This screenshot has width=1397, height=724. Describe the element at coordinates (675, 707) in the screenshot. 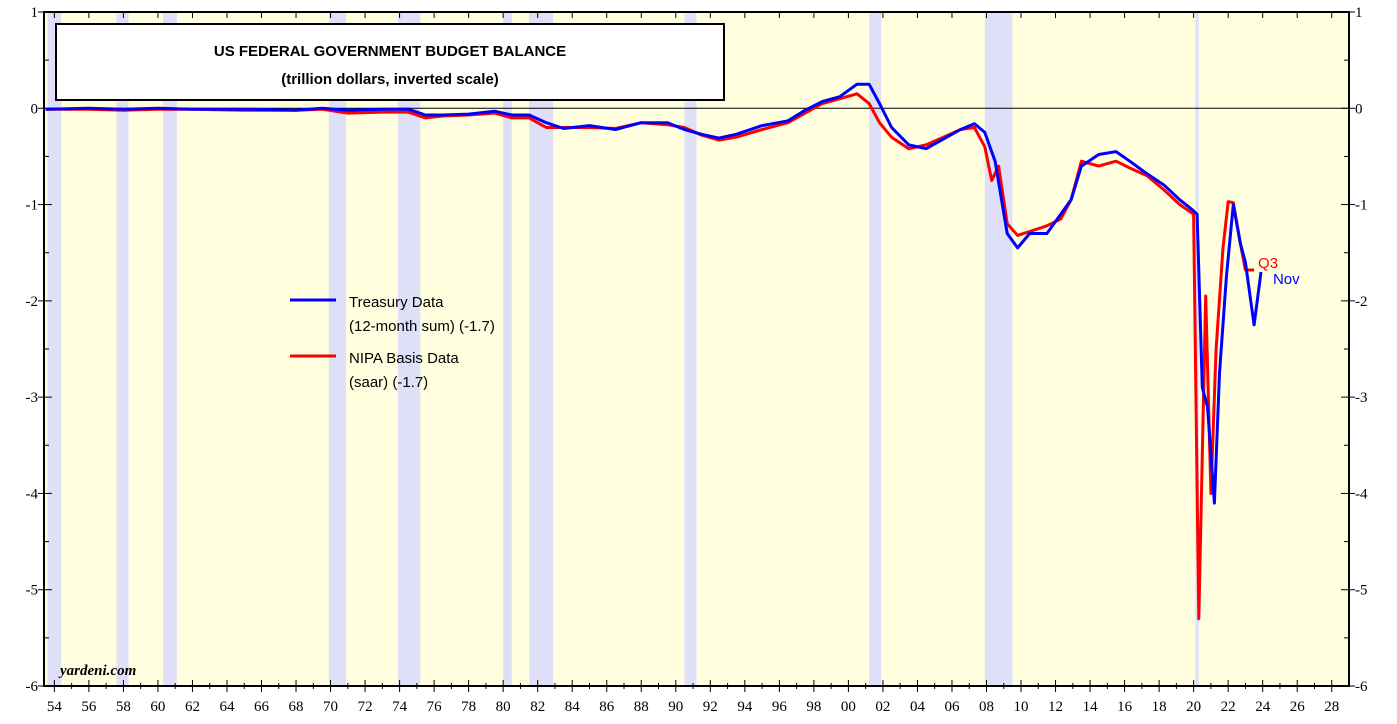

I see `x-tick-label: 90` at that location.